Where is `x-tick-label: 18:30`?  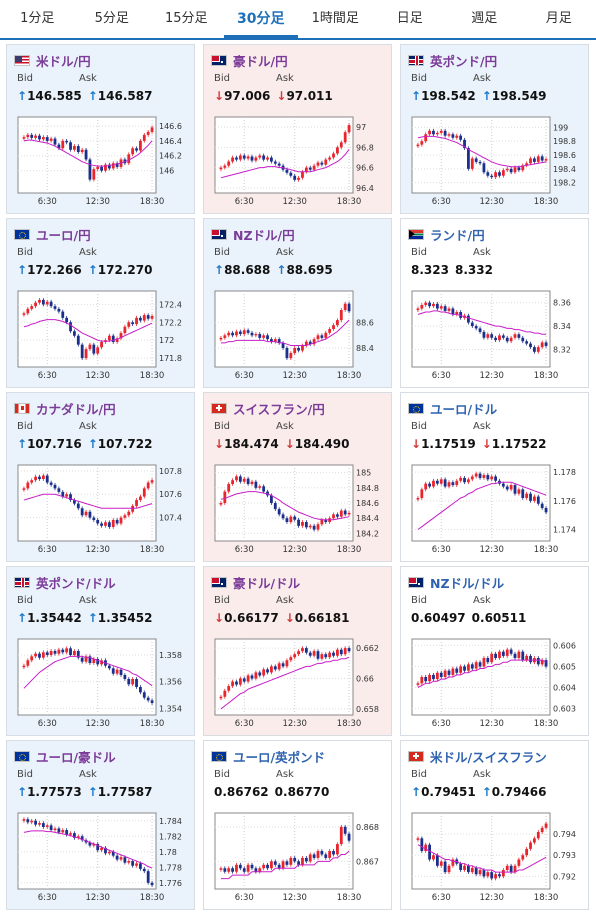 x-tick-label: 18:30 is located at coordinates (546, 724).